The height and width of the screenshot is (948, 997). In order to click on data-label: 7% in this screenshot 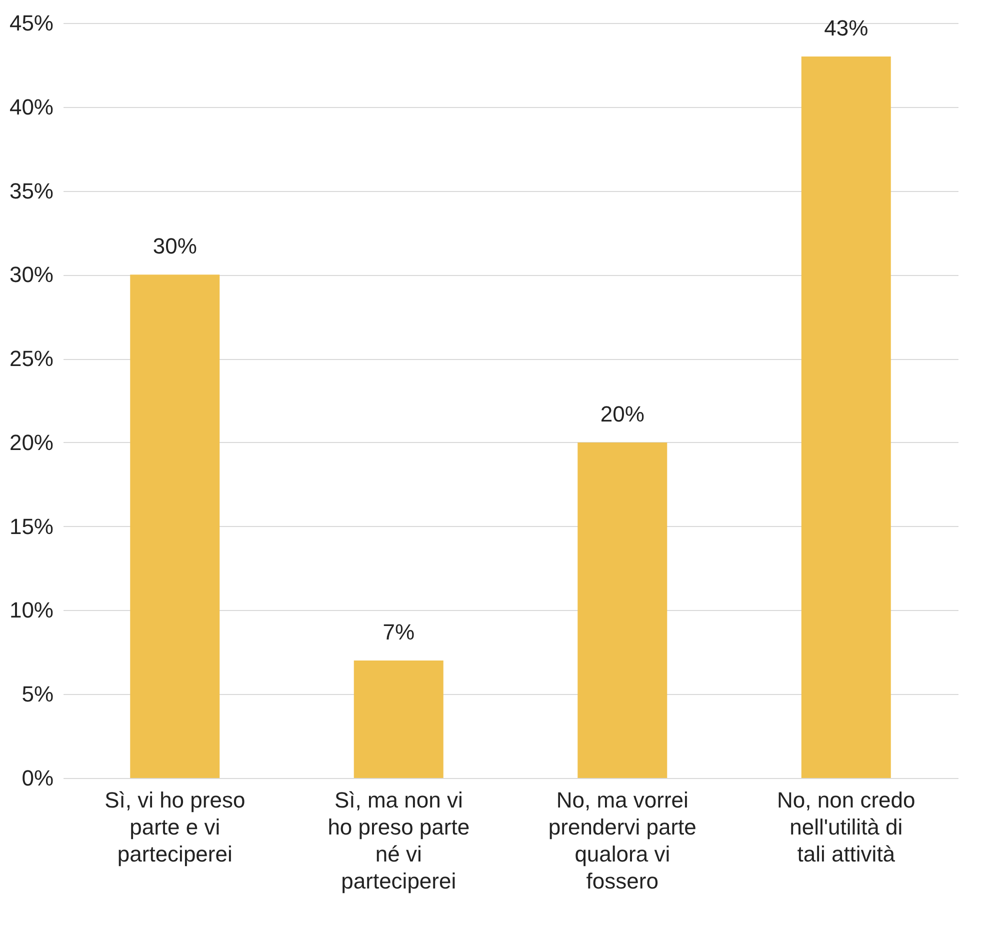, I will do `click(398, 632)`.